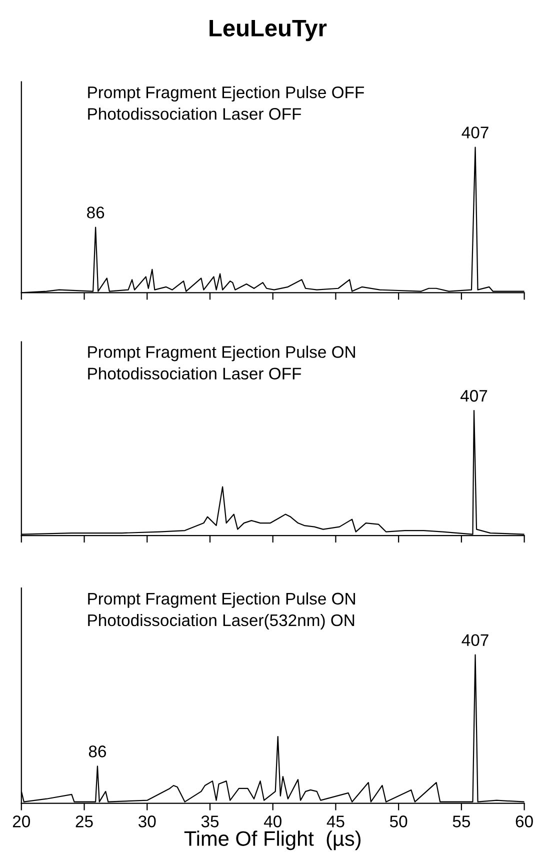 This screenshot has width=535, height=861. I want to click on text: Prompt Fragment Ejection Pulse OFF Photodissociation Laser OFF, so click(226, 103).